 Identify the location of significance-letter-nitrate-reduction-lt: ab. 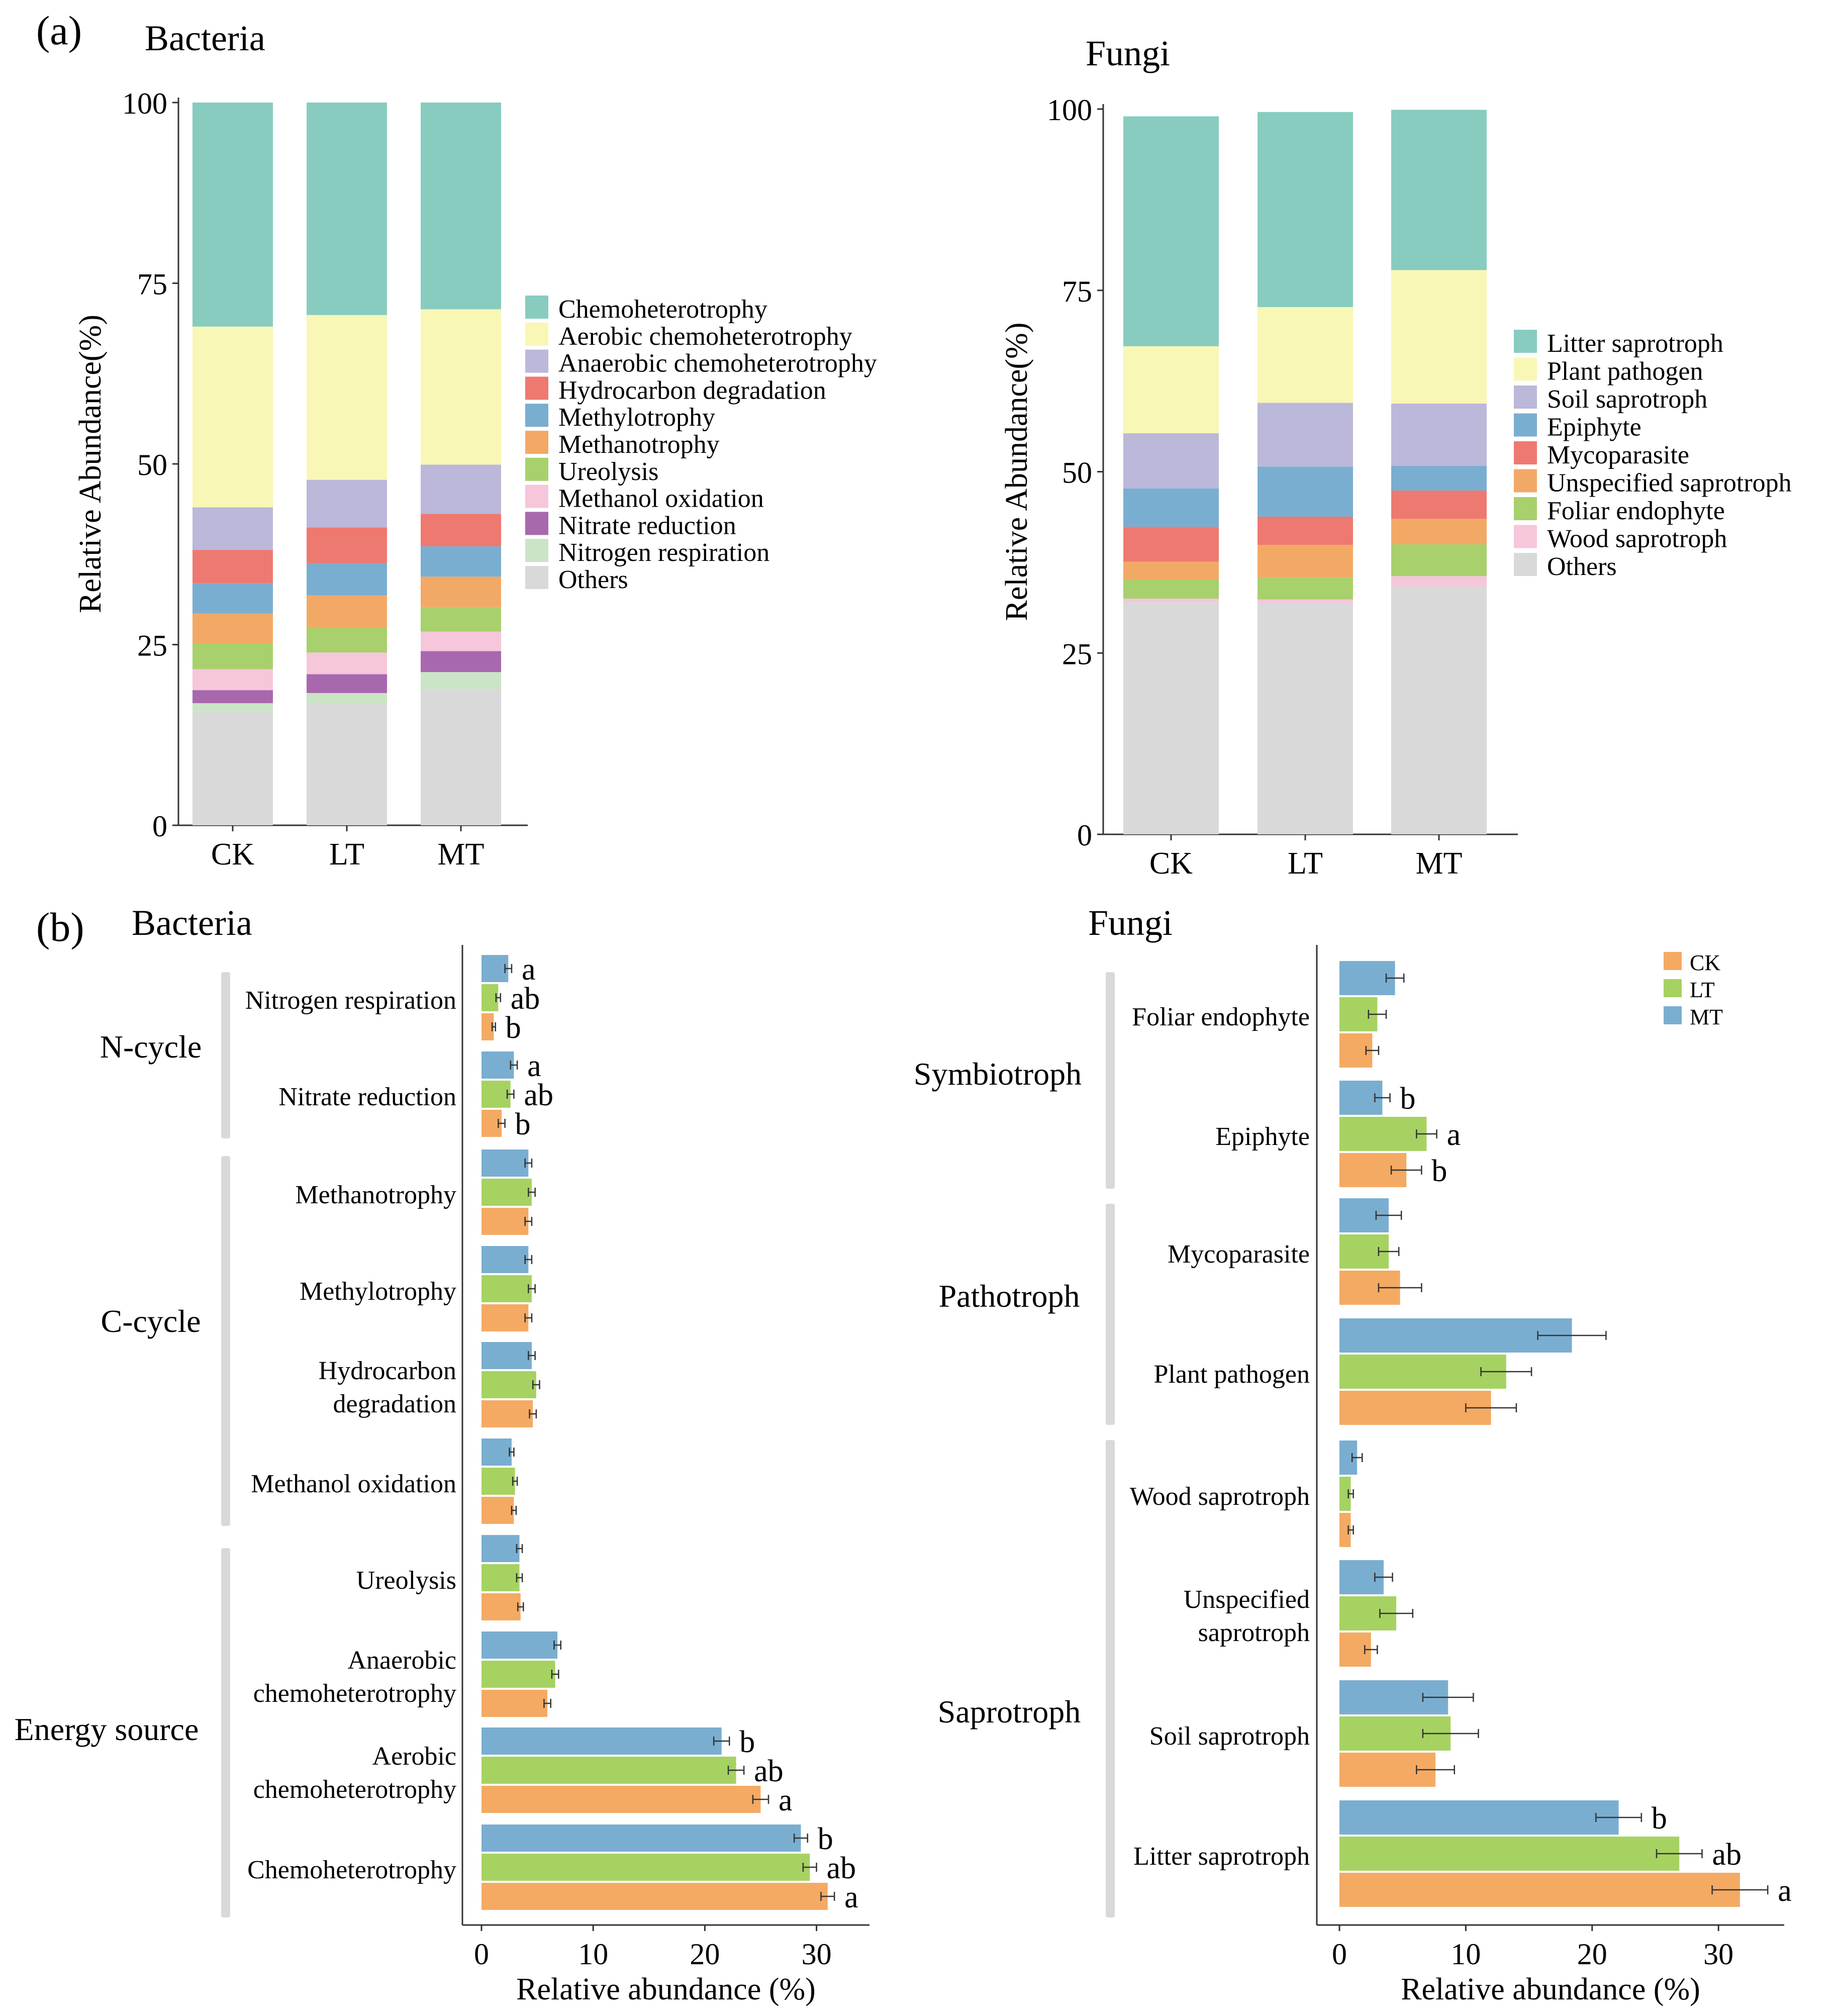
(538, 1095).